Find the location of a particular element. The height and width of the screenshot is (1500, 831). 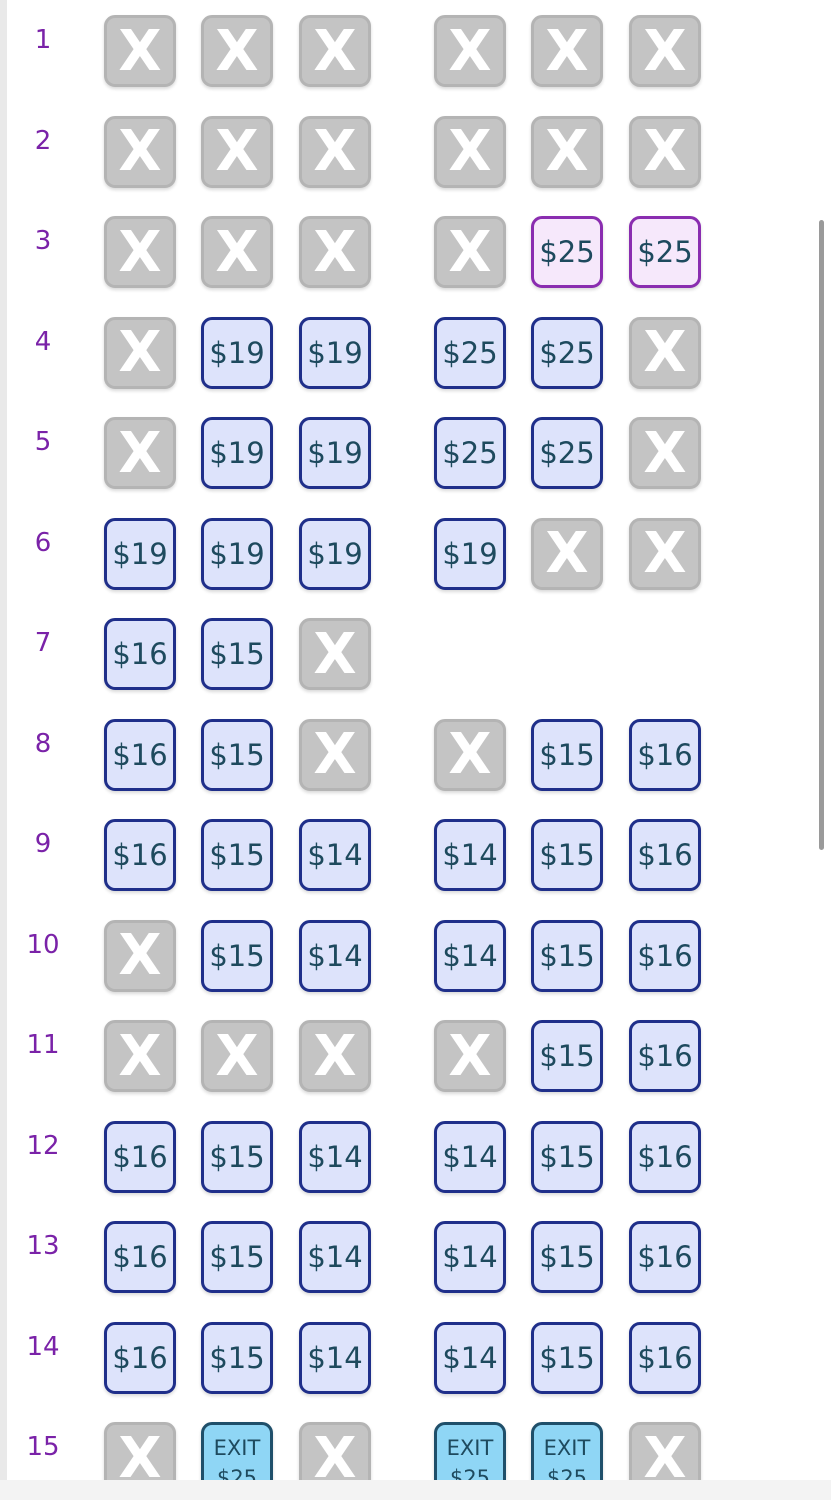

bottom-bar is located at coordinates (415, 1490).